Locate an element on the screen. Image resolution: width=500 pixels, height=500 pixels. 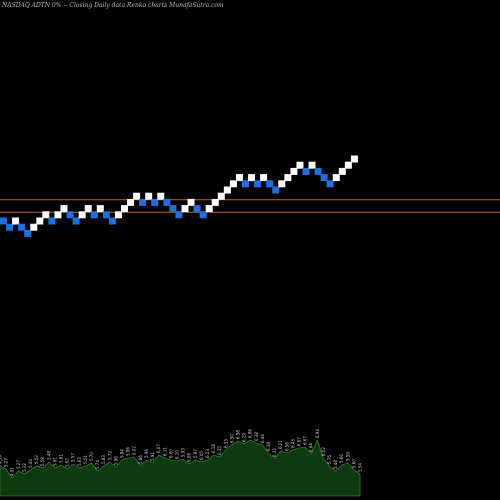
volume-label: 5.93 is located at coordinates (183, 452).